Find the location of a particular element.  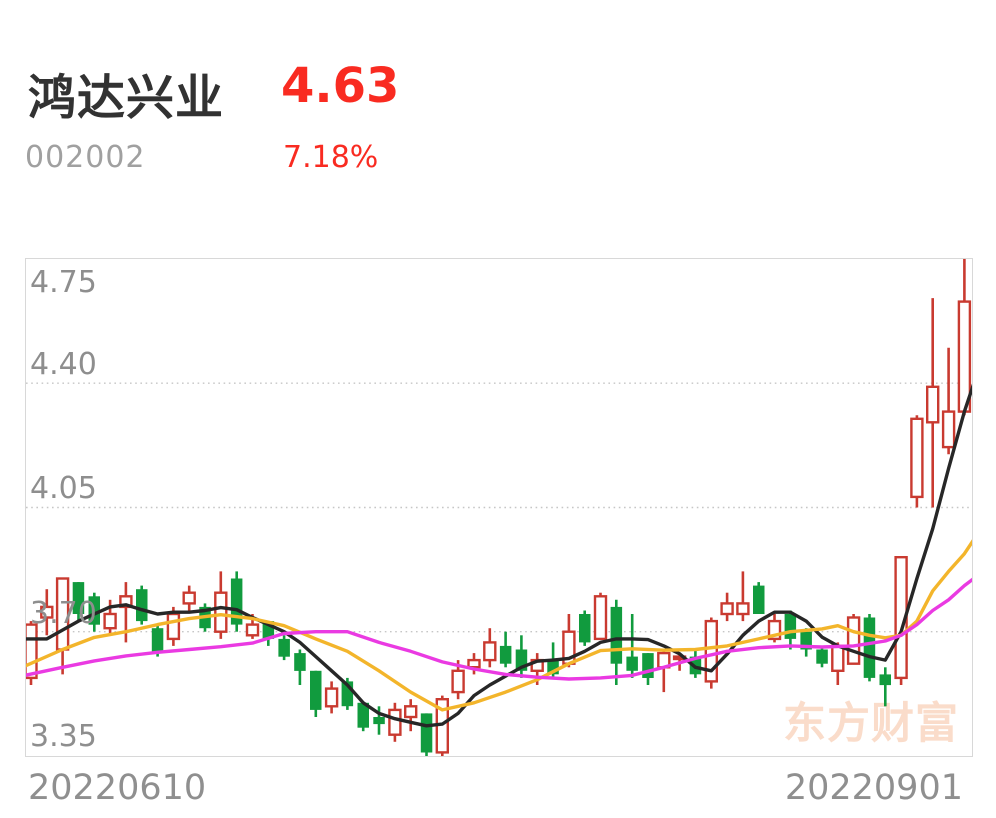

stock-price: 4.63 is located at coordinates (340, 86).